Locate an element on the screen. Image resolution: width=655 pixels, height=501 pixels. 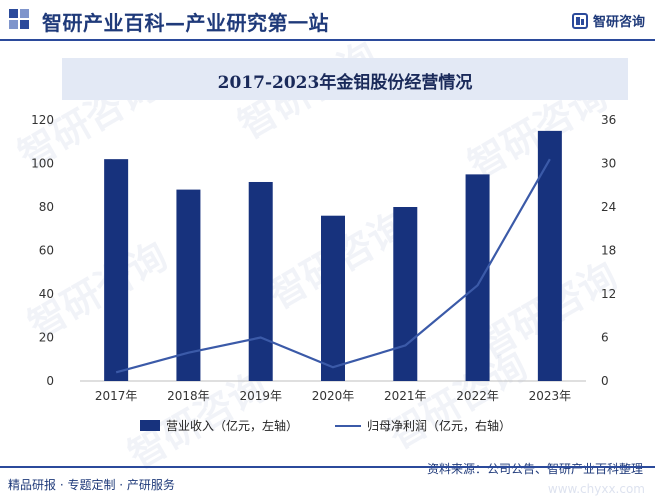
x-tick-label: 2018年 is located at coordinates (188, 396).